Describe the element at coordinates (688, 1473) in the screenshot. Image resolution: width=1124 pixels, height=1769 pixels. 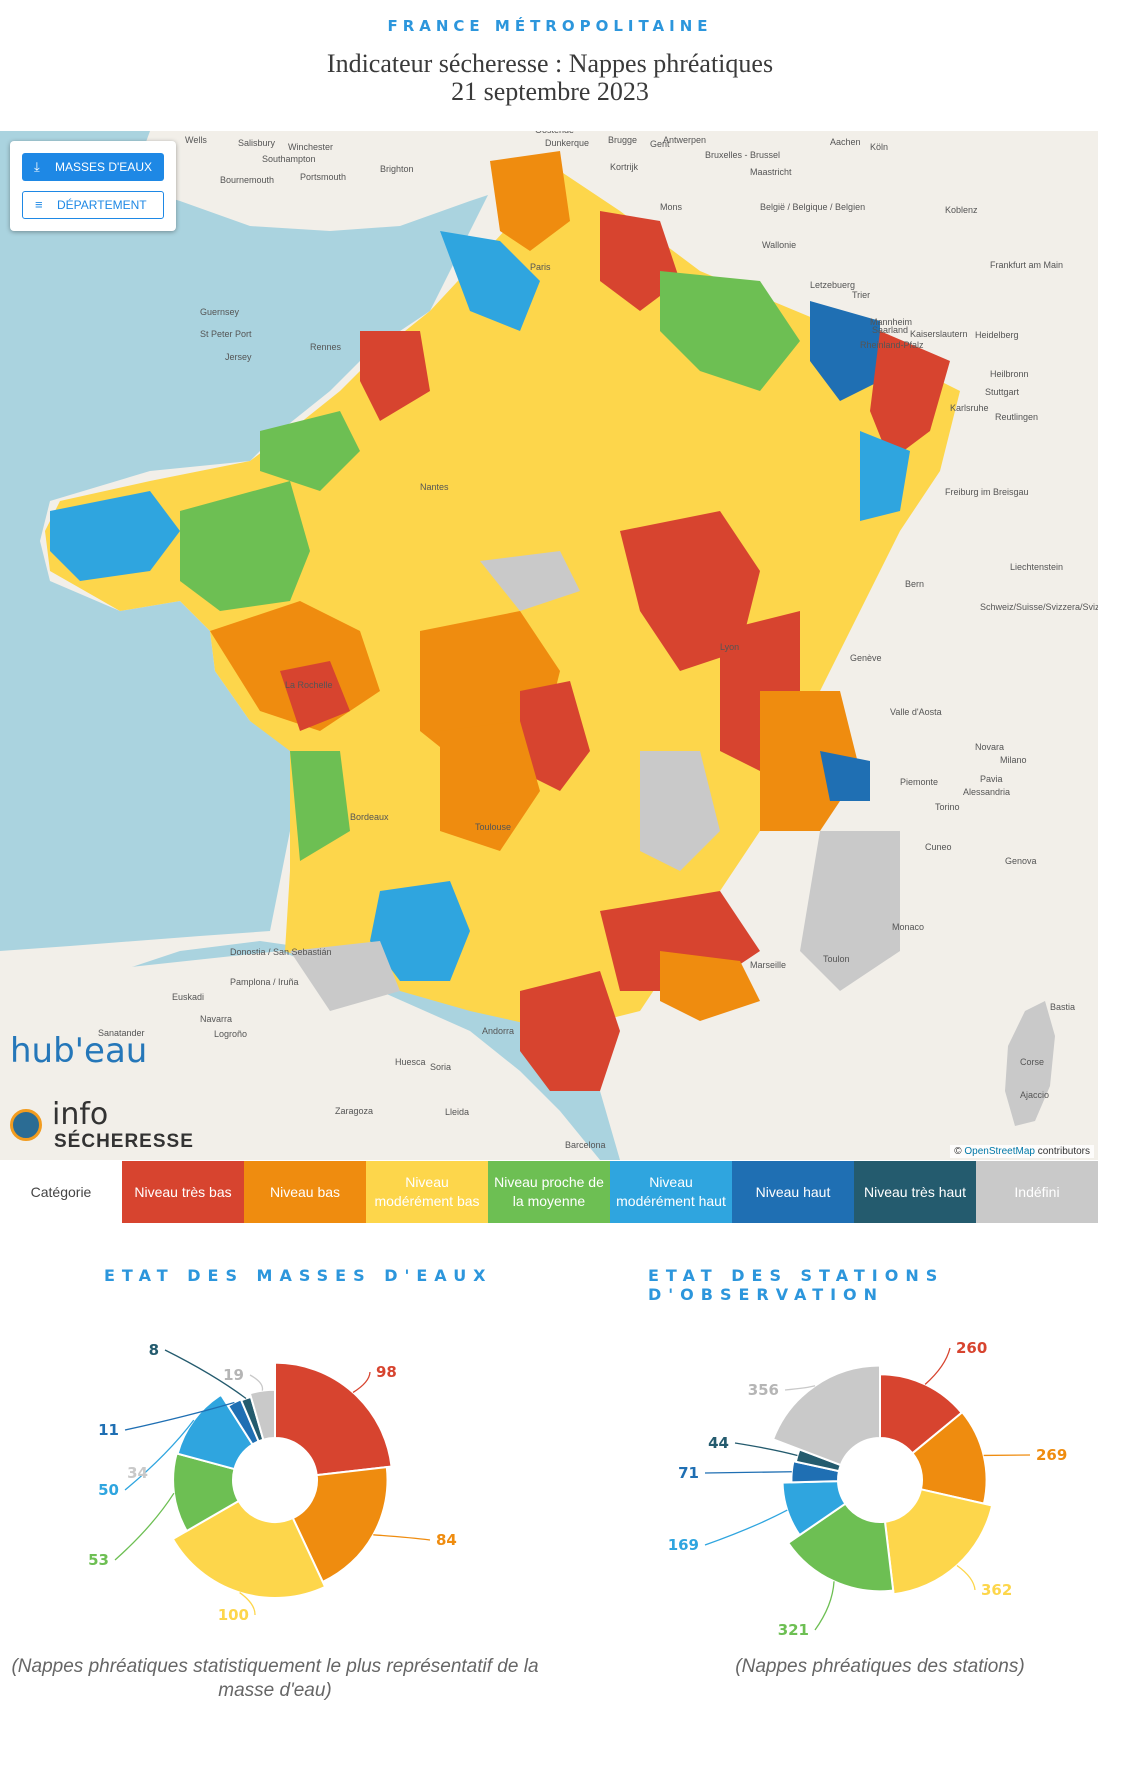
I see `donut-data-label: 71` at that location.